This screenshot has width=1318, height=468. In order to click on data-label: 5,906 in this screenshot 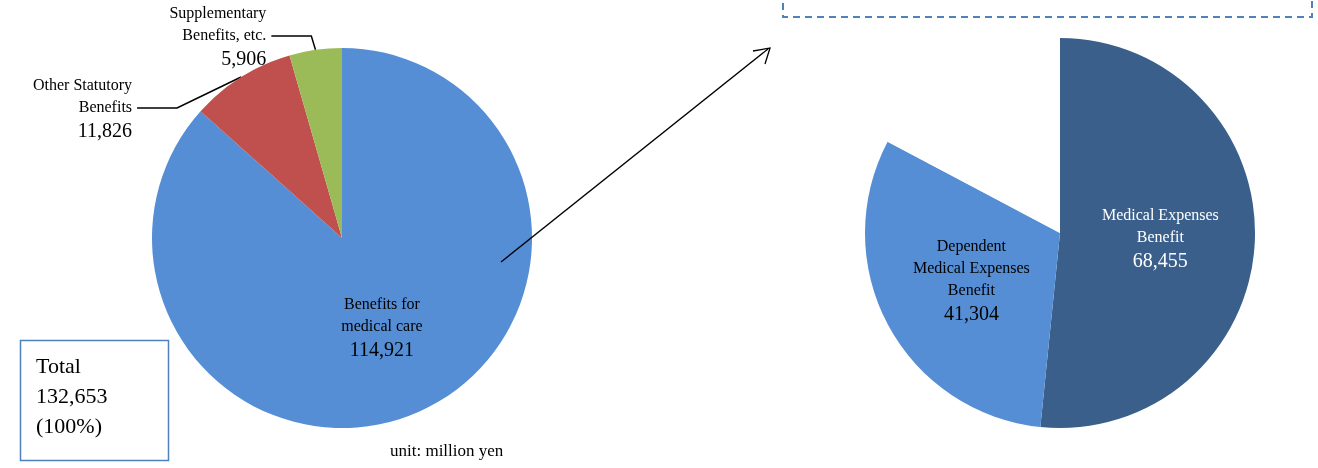, I will do `click(244, 58)`.